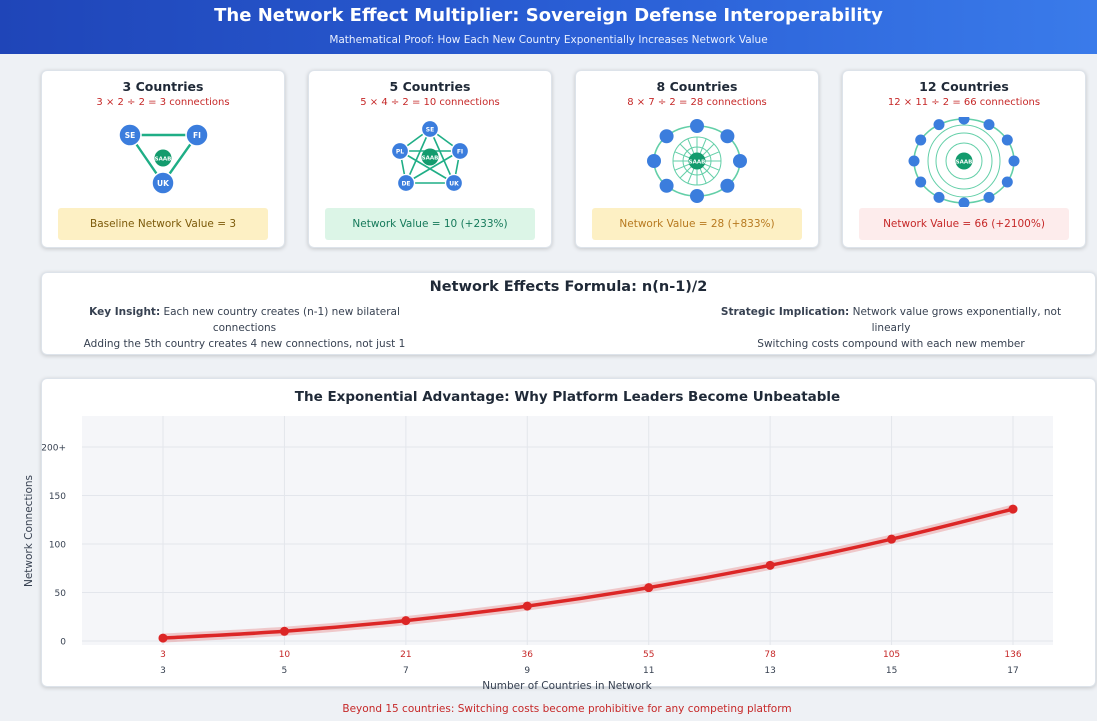 The image size is (1097, 721). I want to click on network-value-badge: Network Value = 10 (+233%), so click(430, 224).